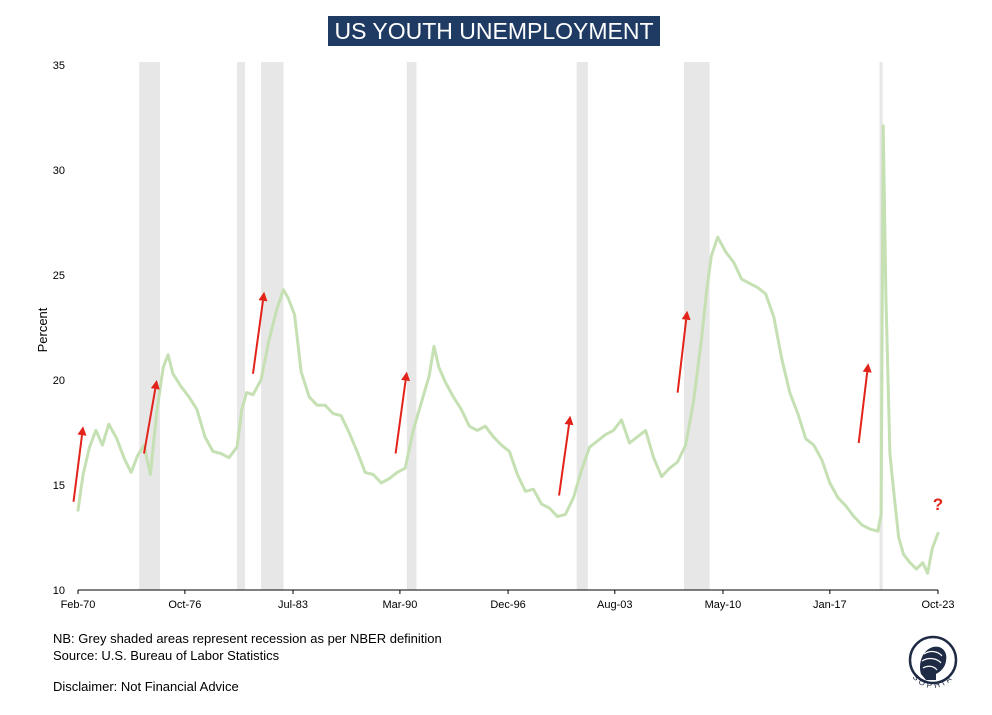 This screenshot has height=715, width=992. I want to click on disclaimer-note: Disclaimer: Not Financial Advice, so click(146, 686).